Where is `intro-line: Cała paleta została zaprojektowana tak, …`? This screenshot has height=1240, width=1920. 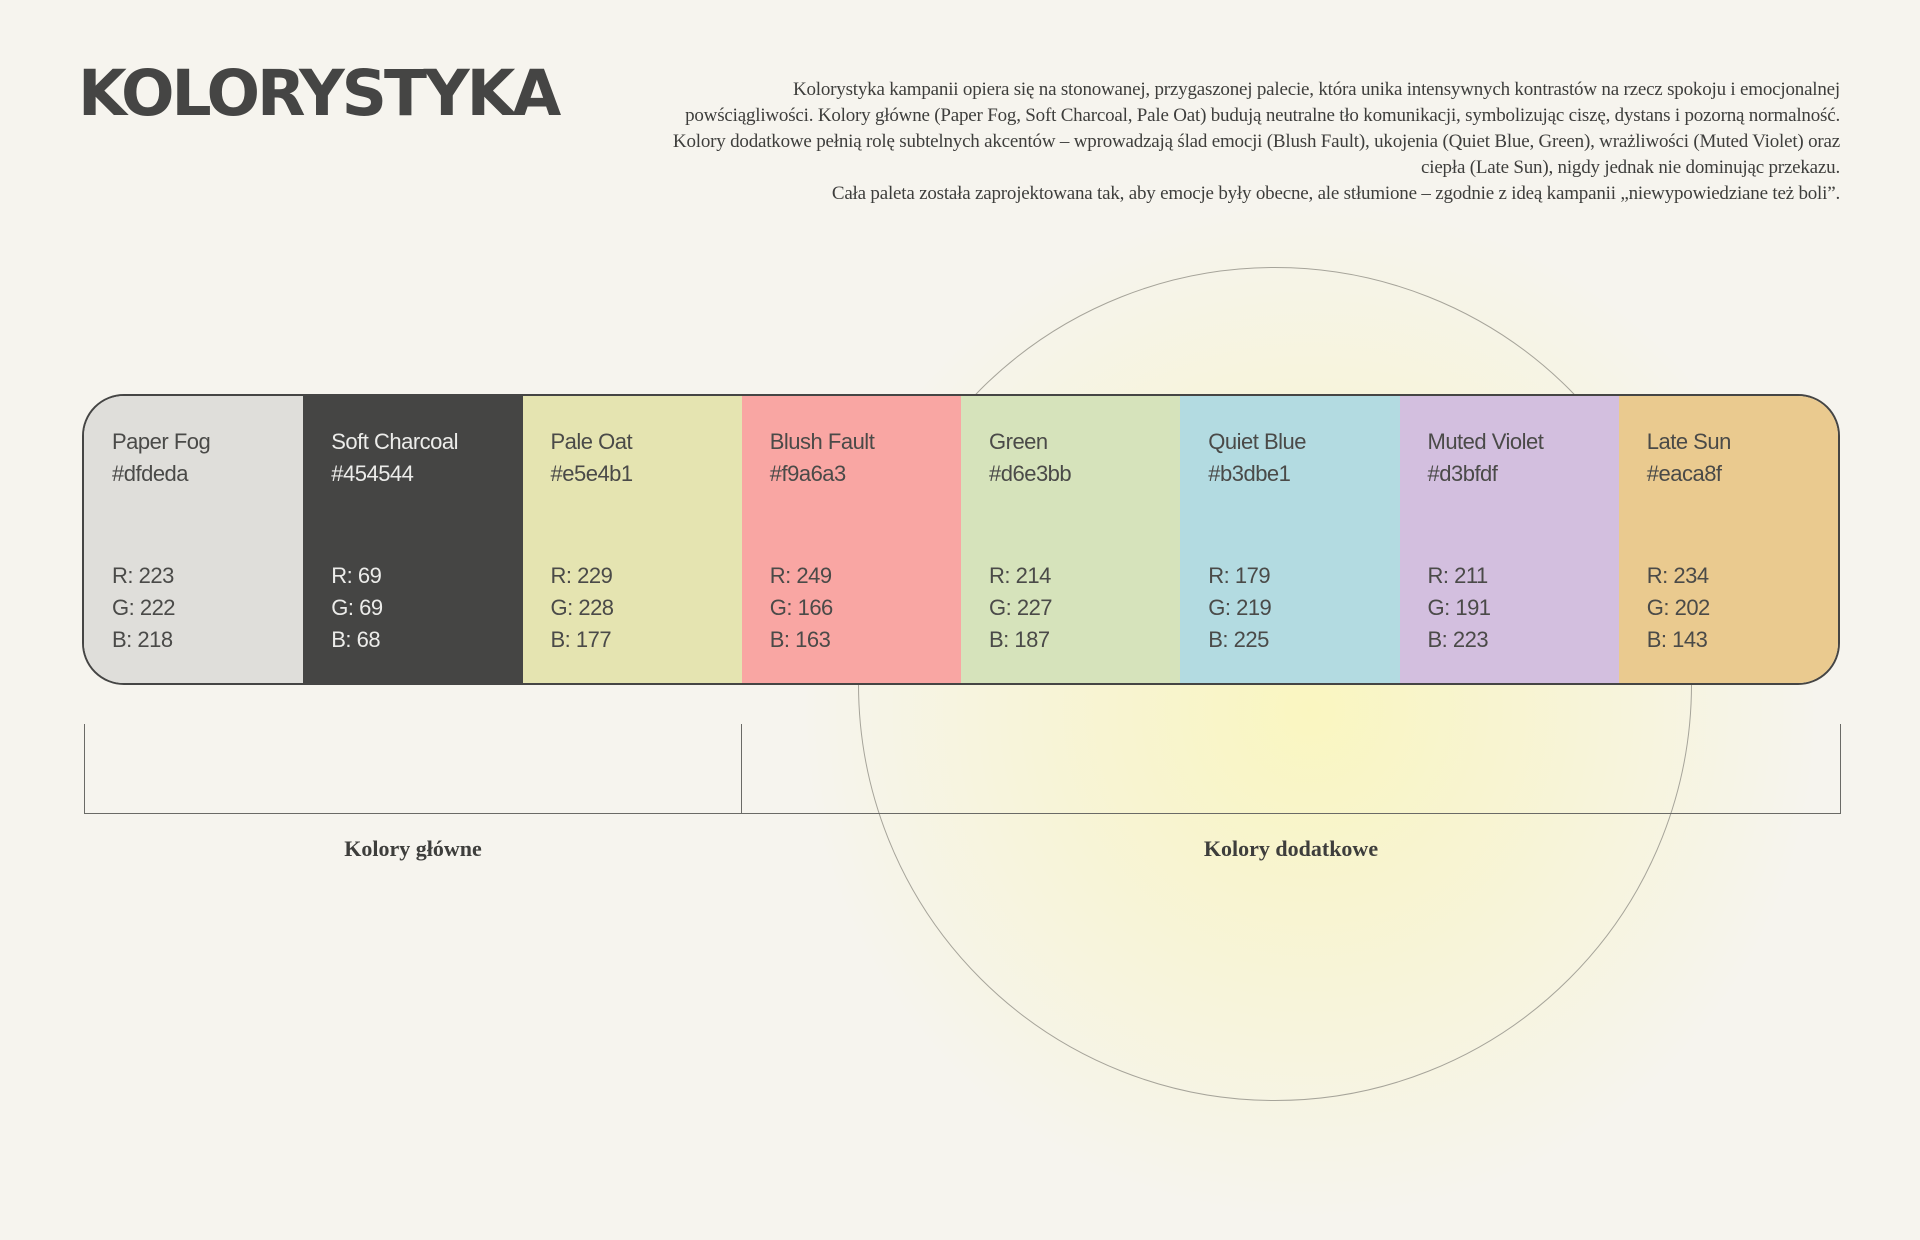 intro-line: Cała paleta została zaprojektowana tak, … is located at coordinates (1335, 193).